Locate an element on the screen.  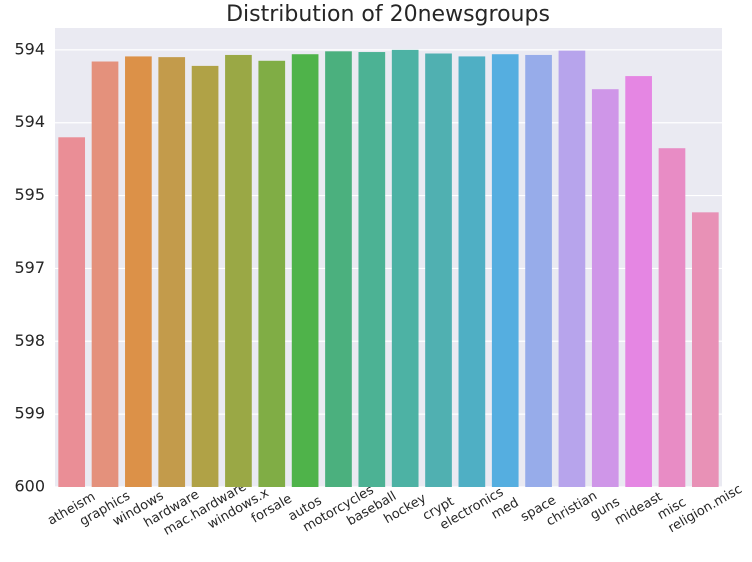
chart-title: Distribution of 20newsgroups is located at coordinates (388, 14).